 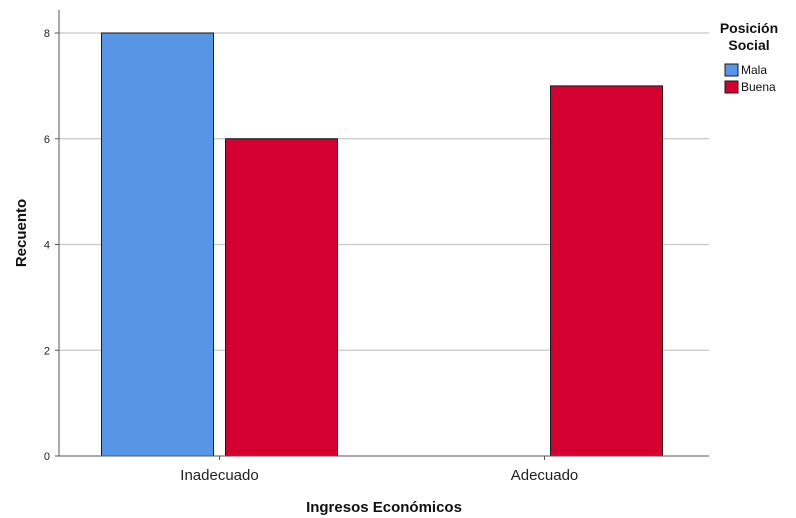 What do you see at coordinates (749, 57) in the screenshot?
I see `legend: Posición Social Mala Buena` at bounding box center [749, 57].